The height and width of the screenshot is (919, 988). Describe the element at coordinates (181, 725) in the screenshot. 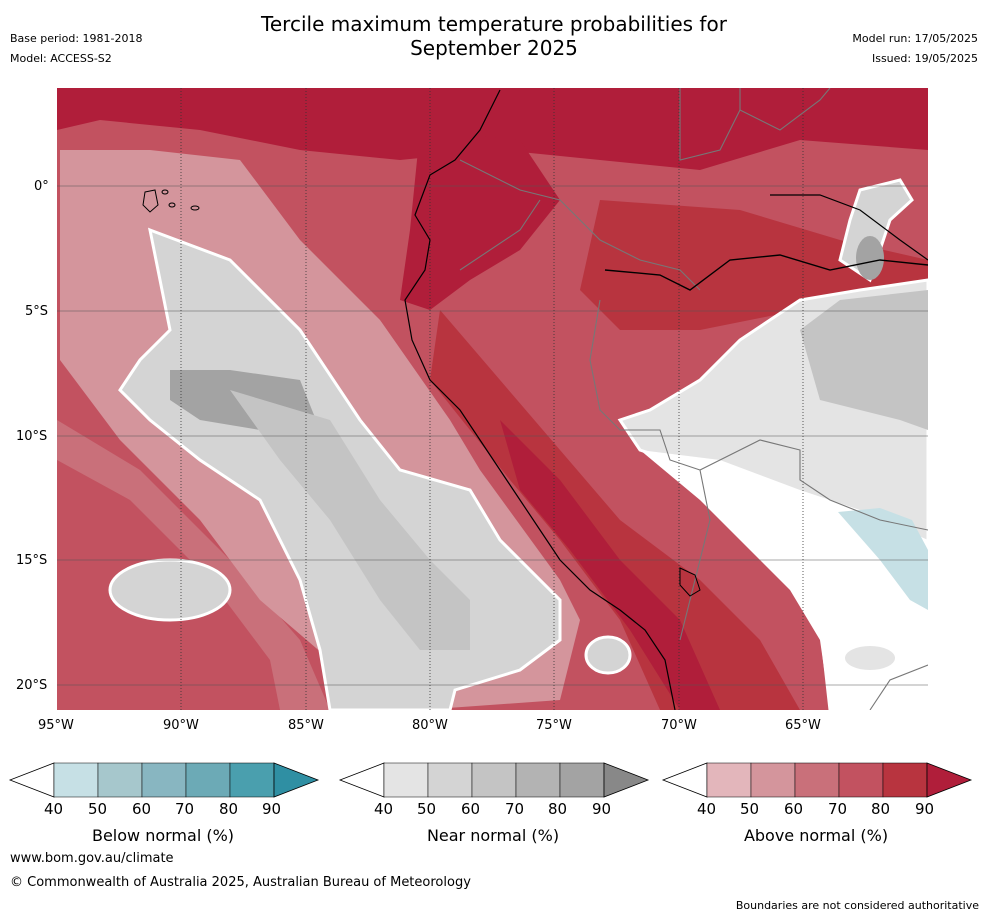

I see `lon-label-90w: 90°W` at that location.